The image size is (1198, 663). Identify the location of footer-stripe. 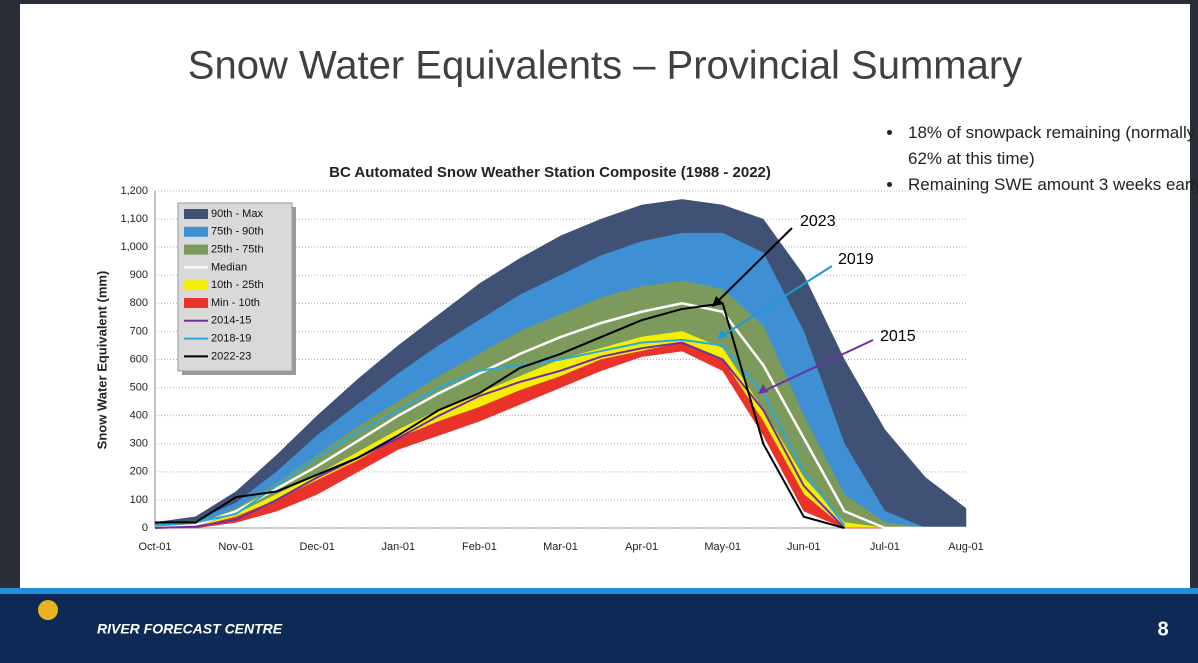
(599, 591).